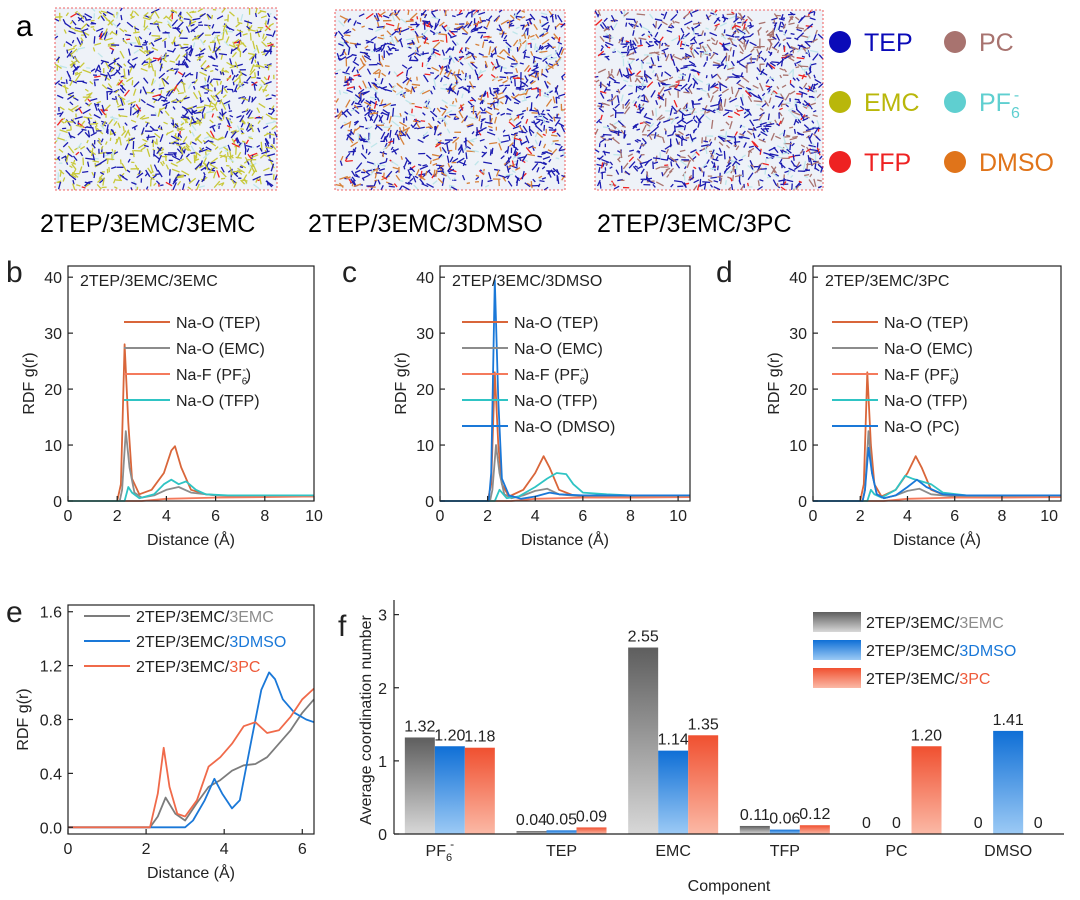 This screenshot has height=900, width=1080. Describe the element at coordinates (926, 323) in the screenshot. I see `legend-entry-1: Na-O (TEP)` at that location.